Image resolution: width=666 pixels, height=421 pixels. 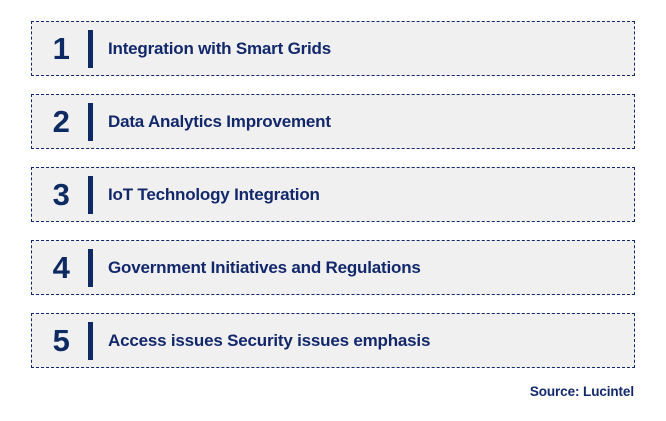 What do you see at coordinates (61, 194) in the screenshot?
I see `rank-number: 3` at bounding box center [61, 194].